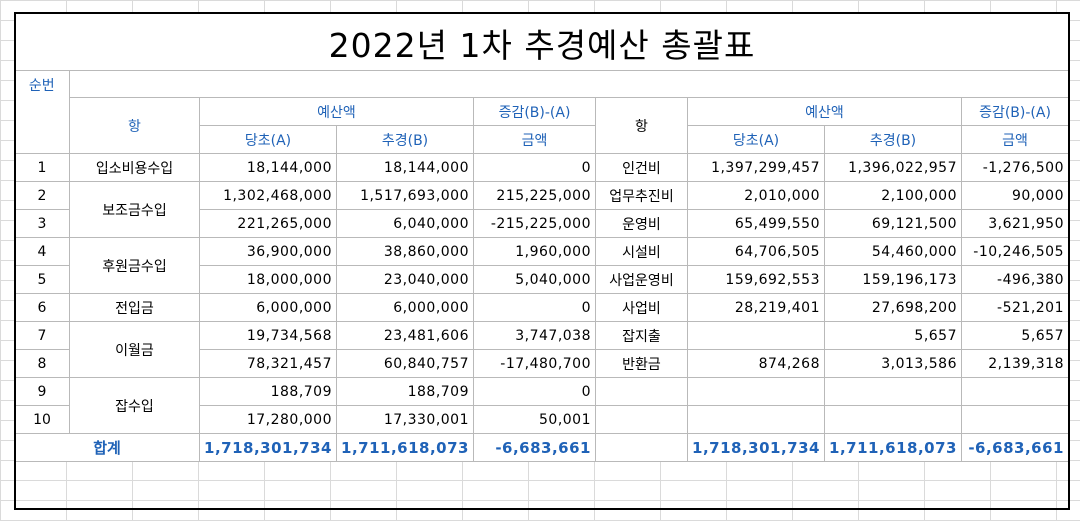  I want to click on expense-item: 사업비, so click(641, 307).